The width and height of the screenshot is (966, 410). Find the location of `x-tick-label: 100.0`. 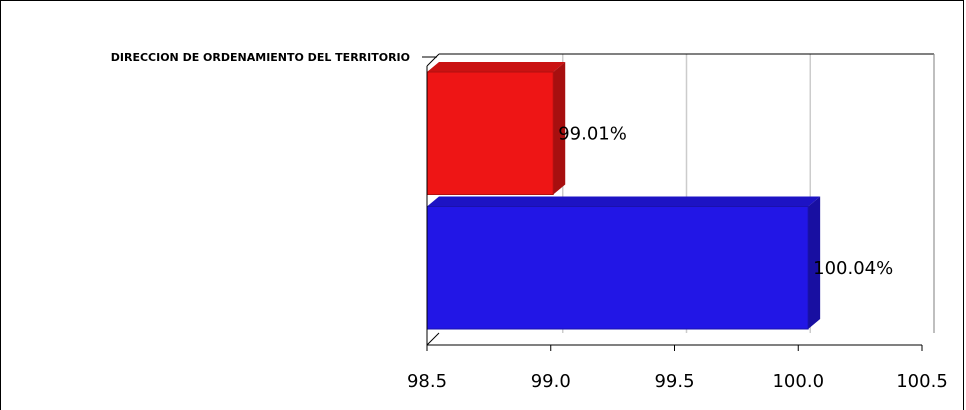

x-tick-label: 100.0 is located at coordinates (798, 381).